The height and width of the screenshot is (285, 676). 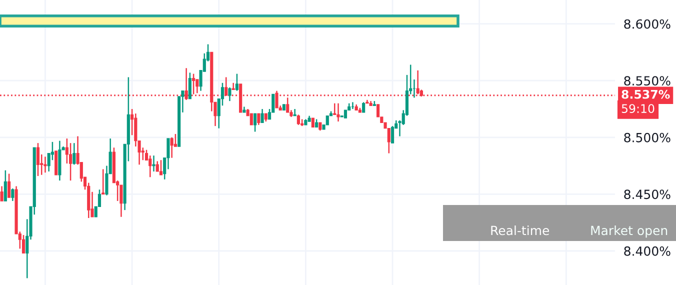 What do you see at coordinates (647, 195) in the screenshot?
I see `y-tick-label: 8.450%` at bounding box center [647, 195].